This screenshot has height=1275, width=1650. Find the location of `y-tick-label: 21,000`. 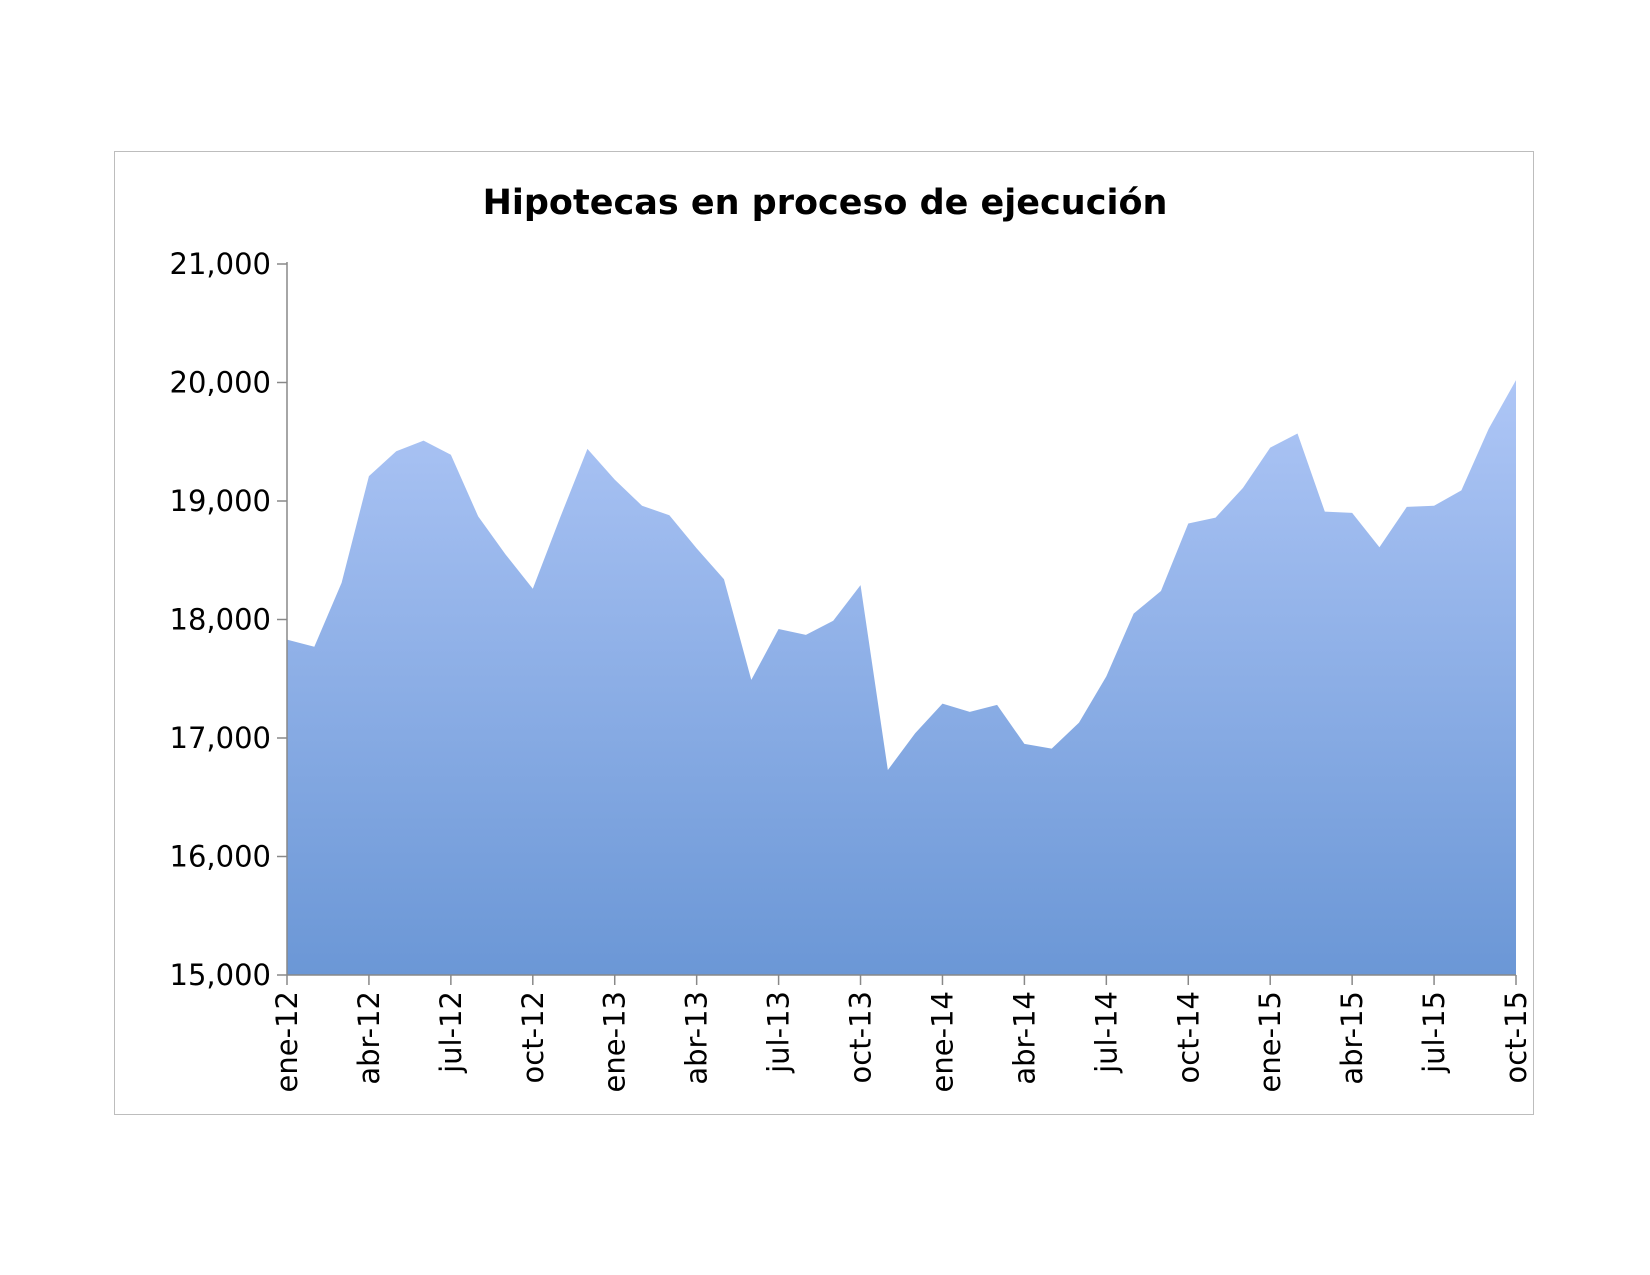

y-tick-label: 21,000 is located at coordinates (220, 264).